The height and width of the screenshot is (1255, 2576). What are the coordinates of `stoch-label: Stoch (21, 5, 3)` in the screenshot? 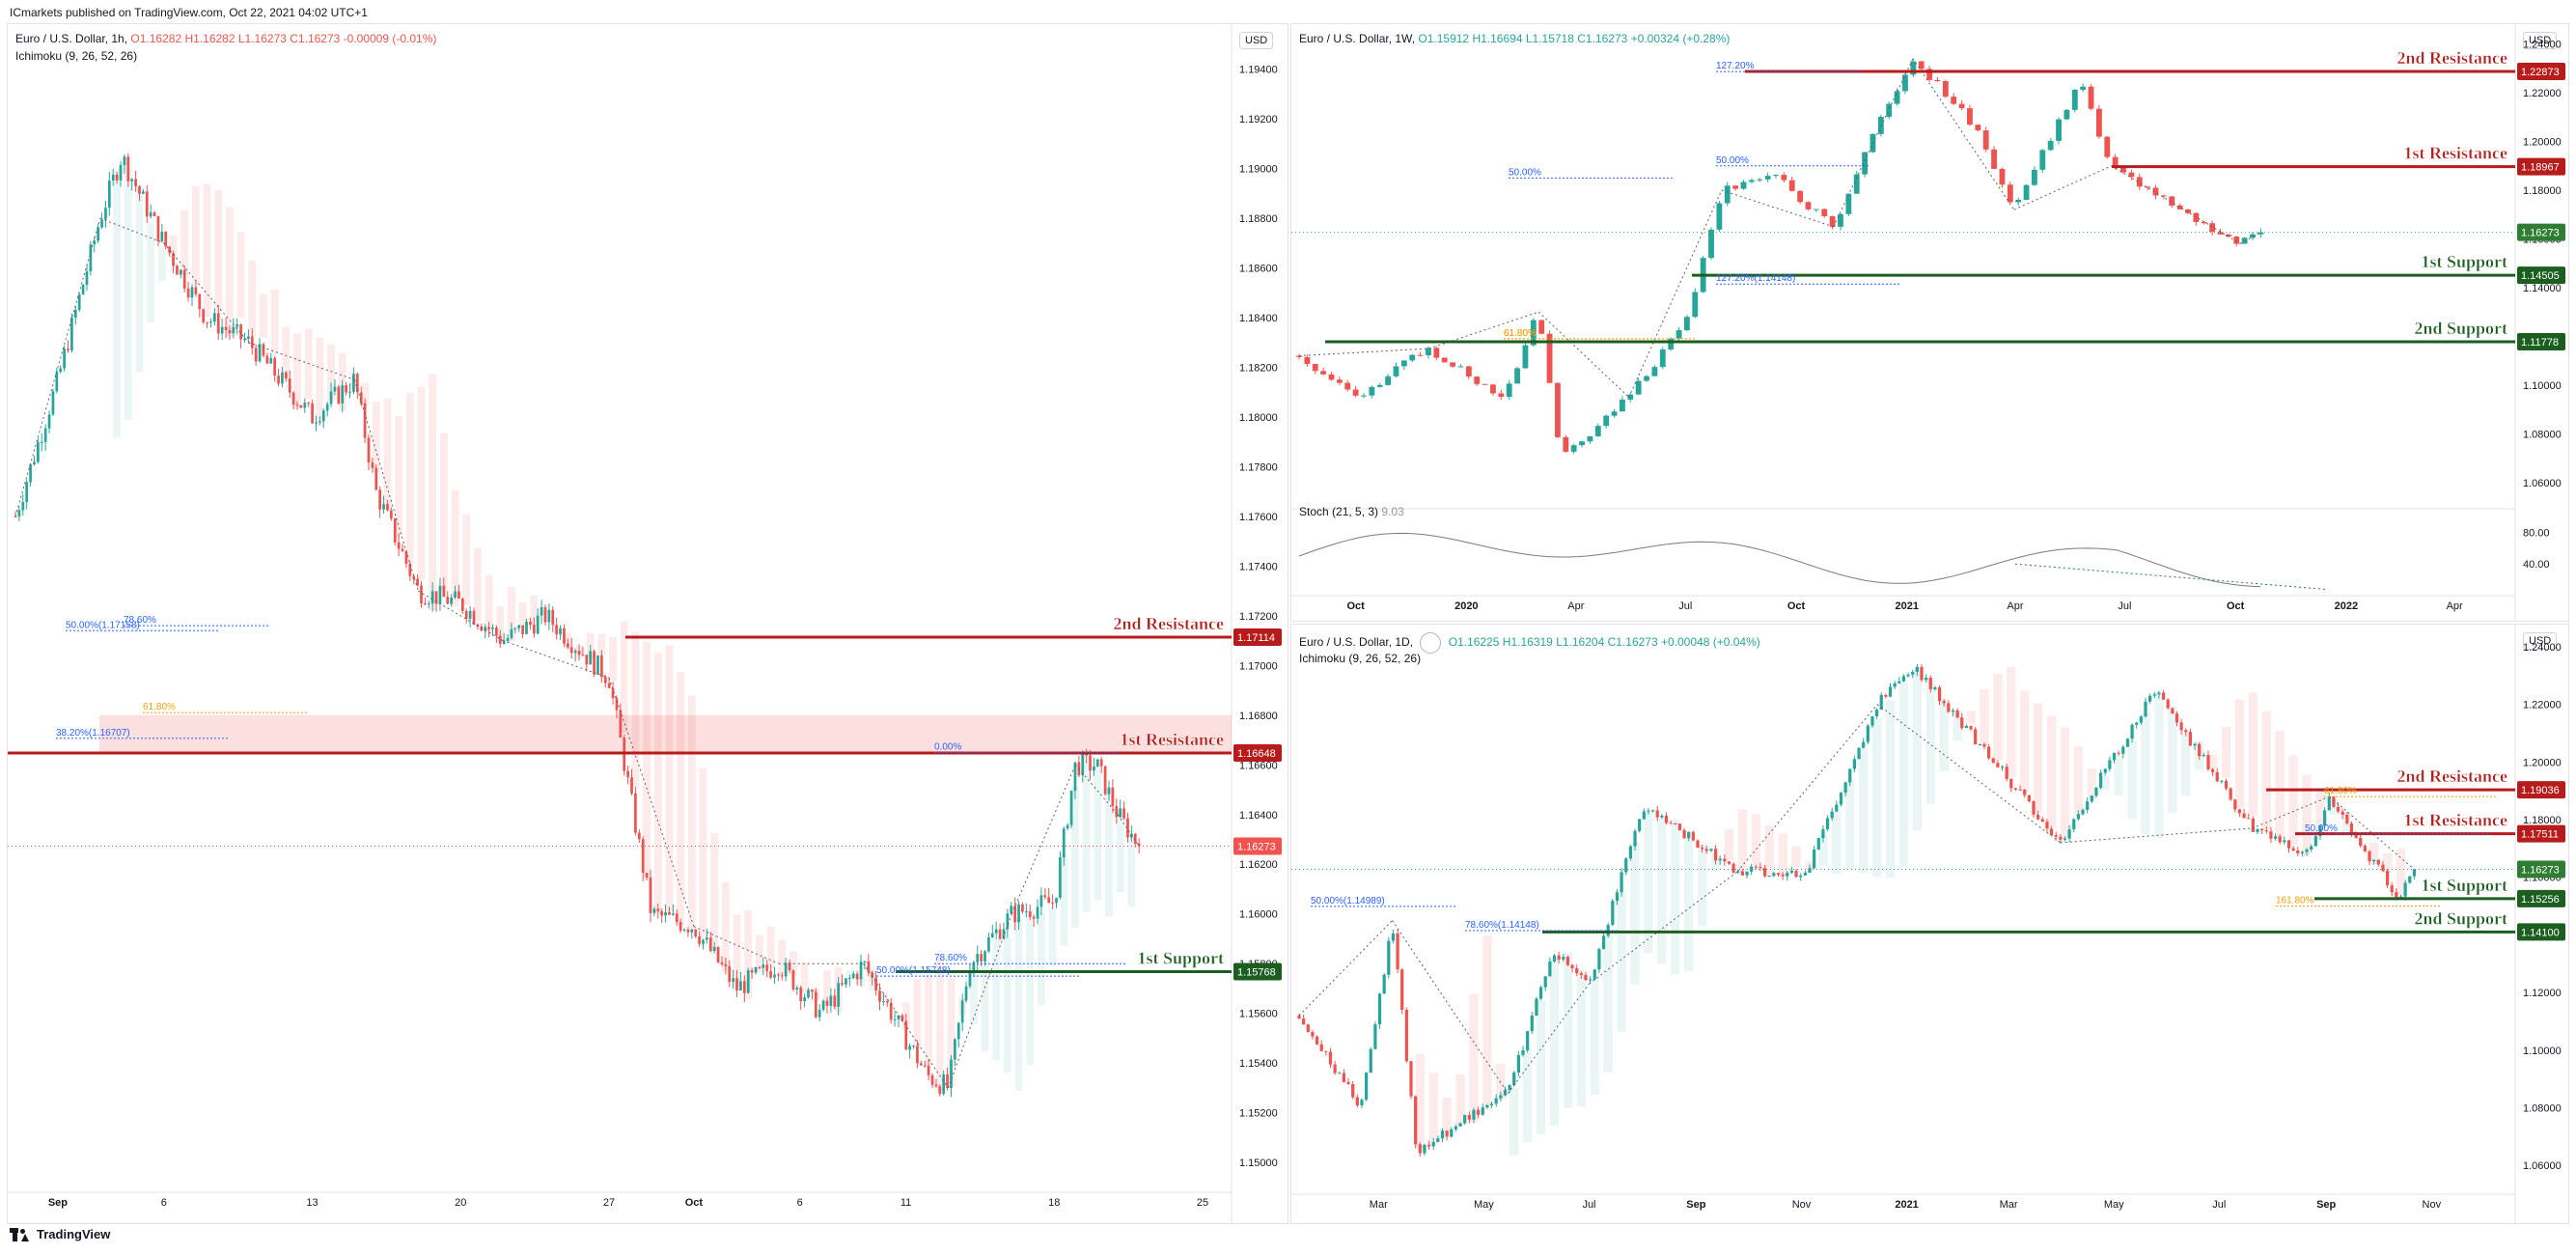 It's located at (1339, 511).